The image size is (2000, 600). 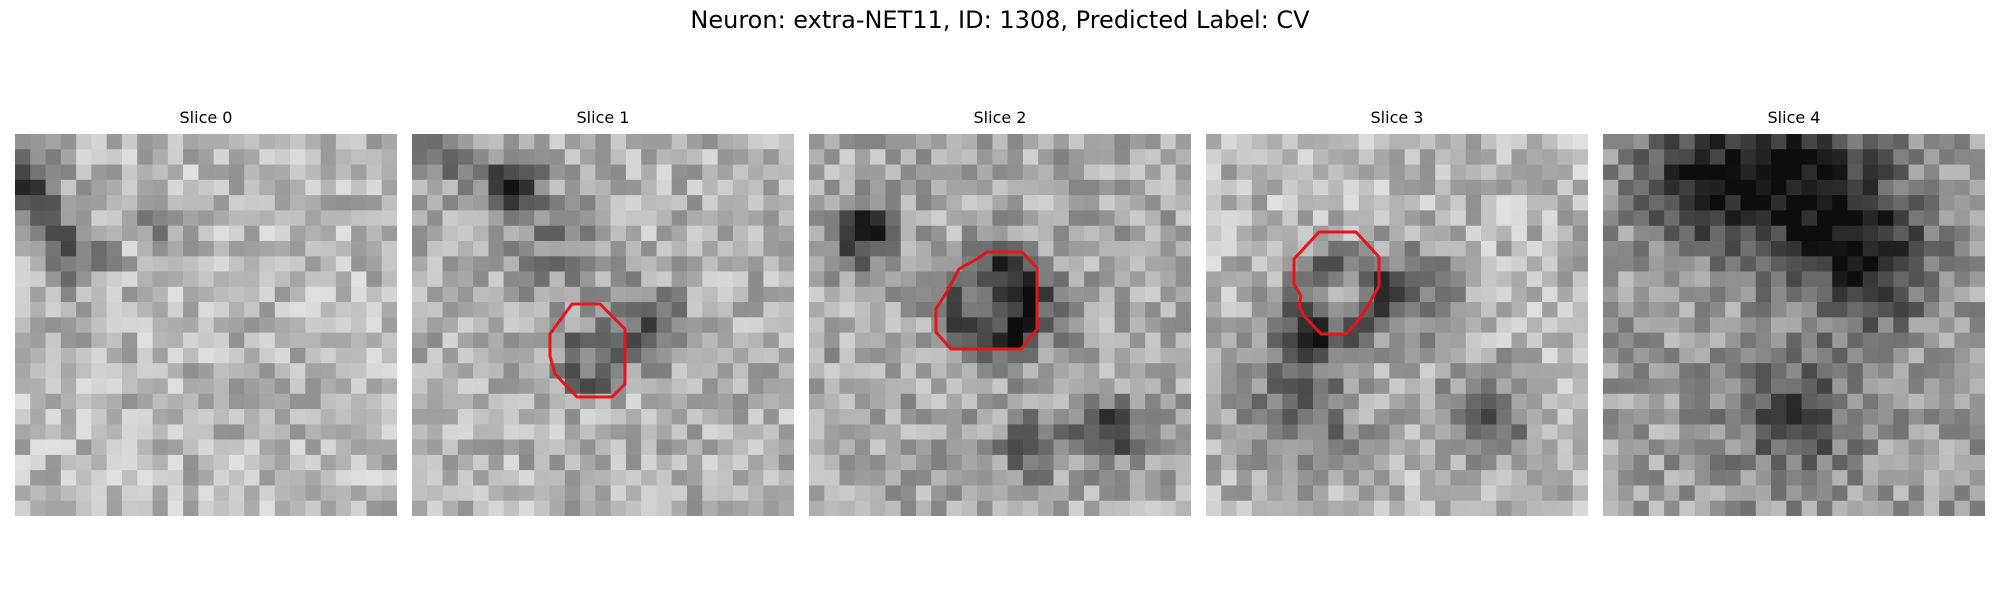 I want to click on slice-panel: Slice 2, so click(x=1000, y=313).